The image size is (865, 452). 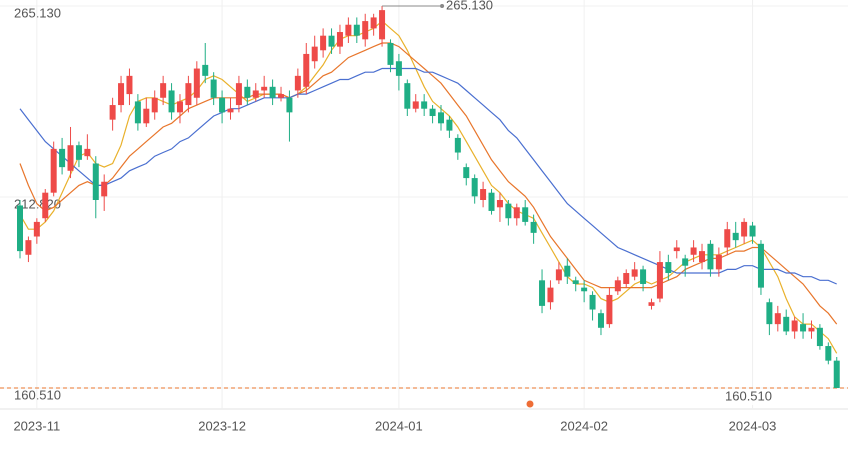 I want to click on x-tick-label: 2024-02, so click(x=584, y=425).